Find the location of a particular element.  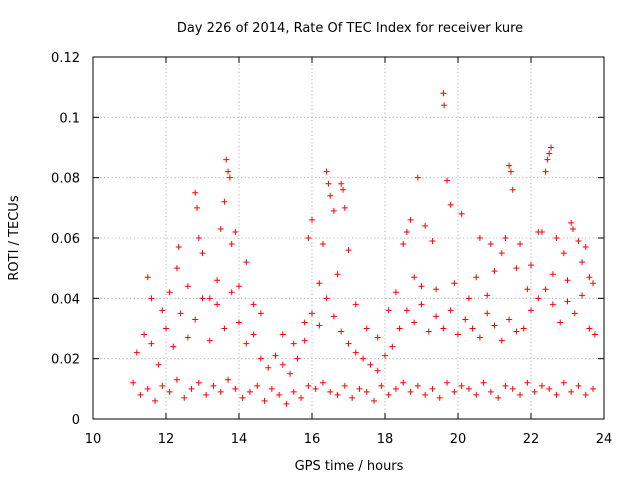

x-tick-label: 20 is located at coordinates (458, 439).